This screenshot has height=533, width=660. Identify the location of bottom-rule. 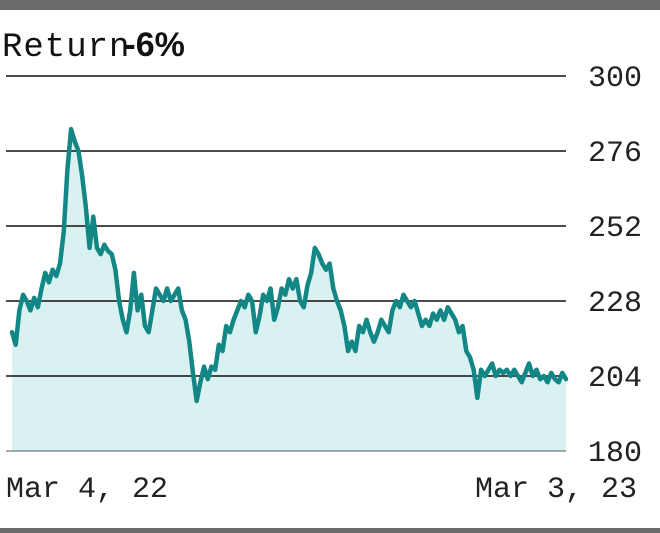
(330, 530).